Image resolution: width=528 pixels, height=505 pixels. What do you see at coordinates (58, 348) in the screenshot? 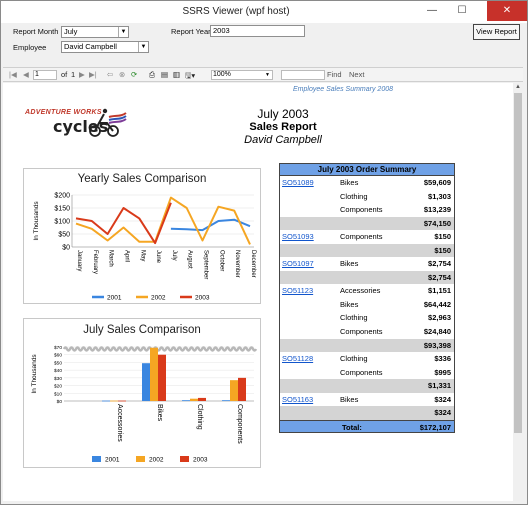
I see `y-tick-label: $70` at bounding box center [58, 348].